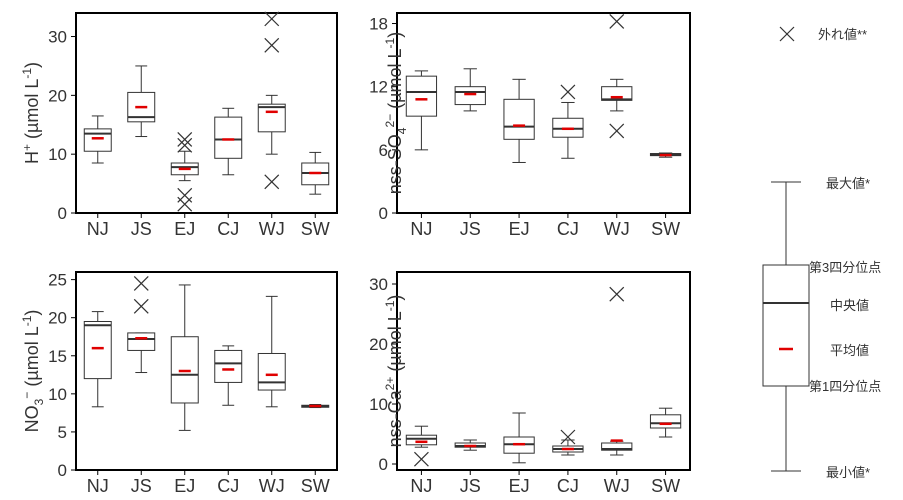 Image resolution: width=903 pixels, height=500 pixels. I want to click on x-tick-label: CJ, so click(568, 485).